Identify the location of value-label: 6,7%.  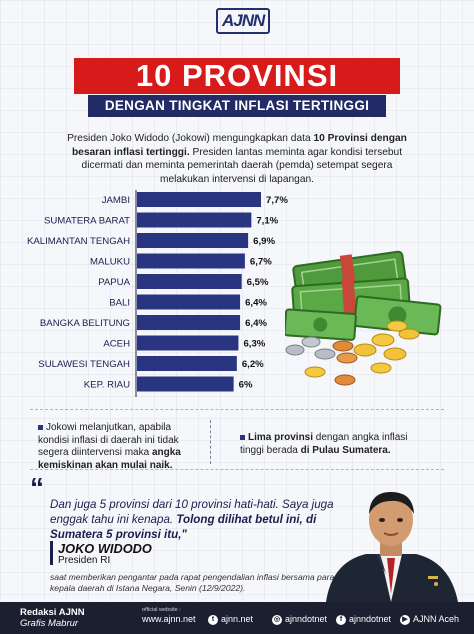
(261, 262).